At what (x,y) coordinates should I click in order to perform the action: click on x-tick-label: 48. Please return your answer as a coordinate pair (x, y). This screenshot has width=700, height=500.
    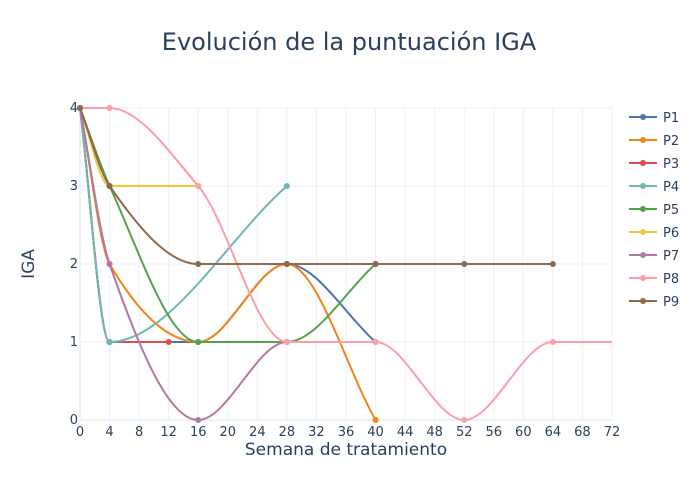
    Looking at the image, I should click on (434, 432).